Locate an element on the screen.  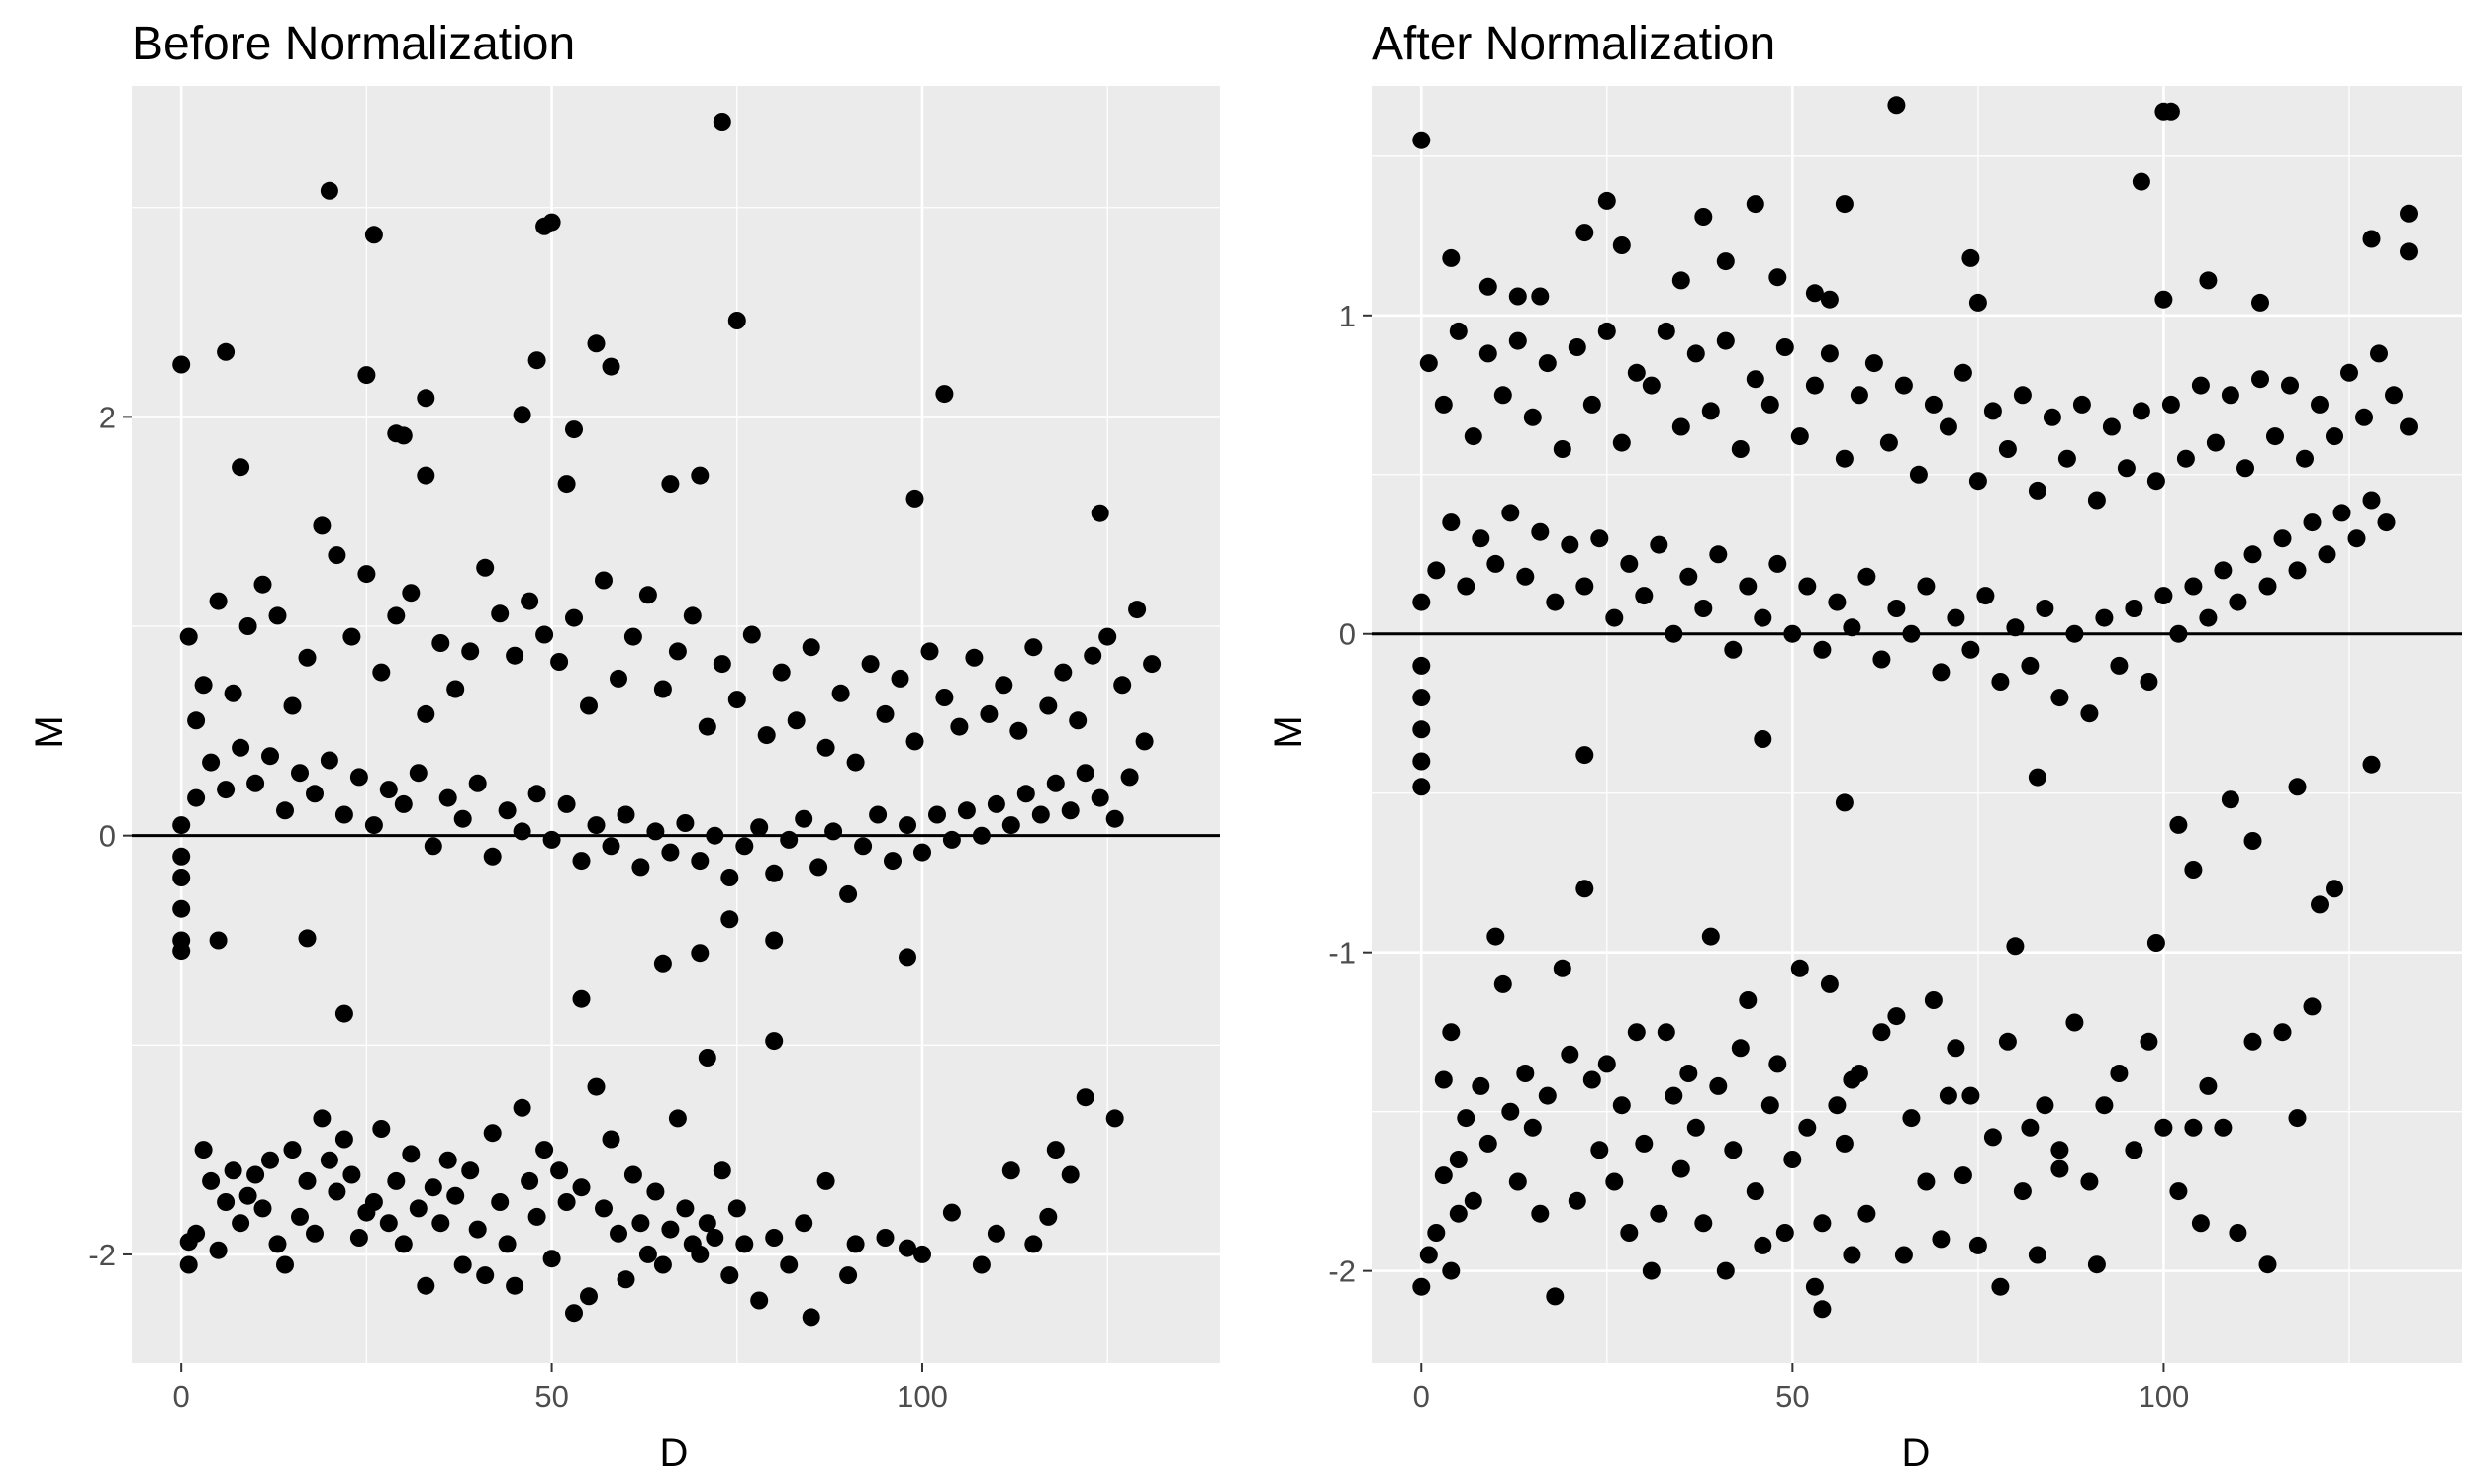
y-axis-label: M is located at coordinates (50, 731).